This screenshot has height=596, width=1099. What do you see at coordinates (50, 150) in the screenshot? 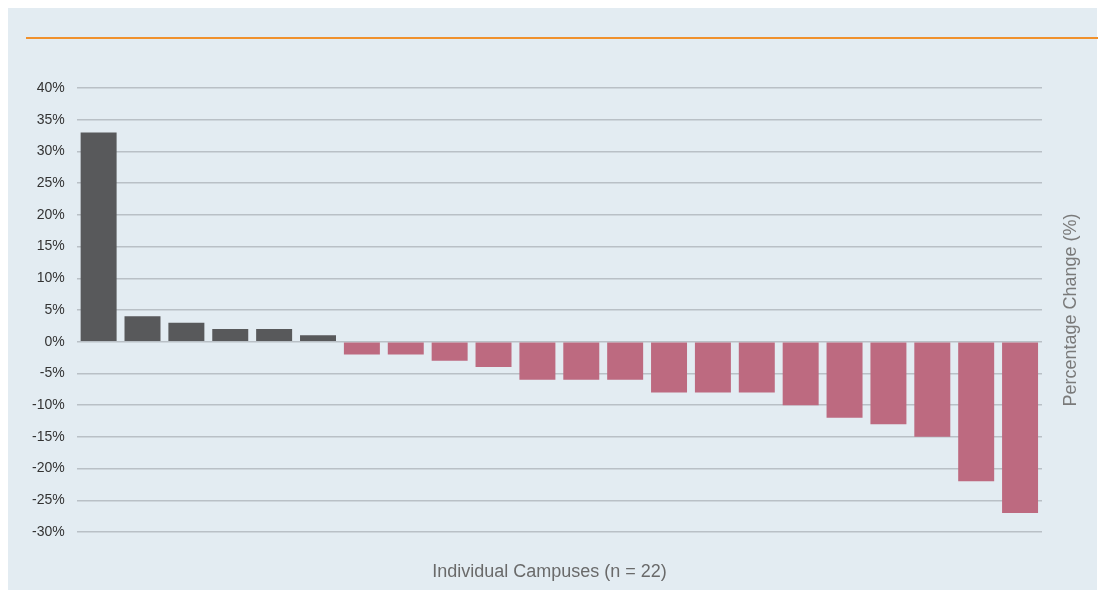
I see `y-tick-label: 30%` at bounding box center [50, 150].